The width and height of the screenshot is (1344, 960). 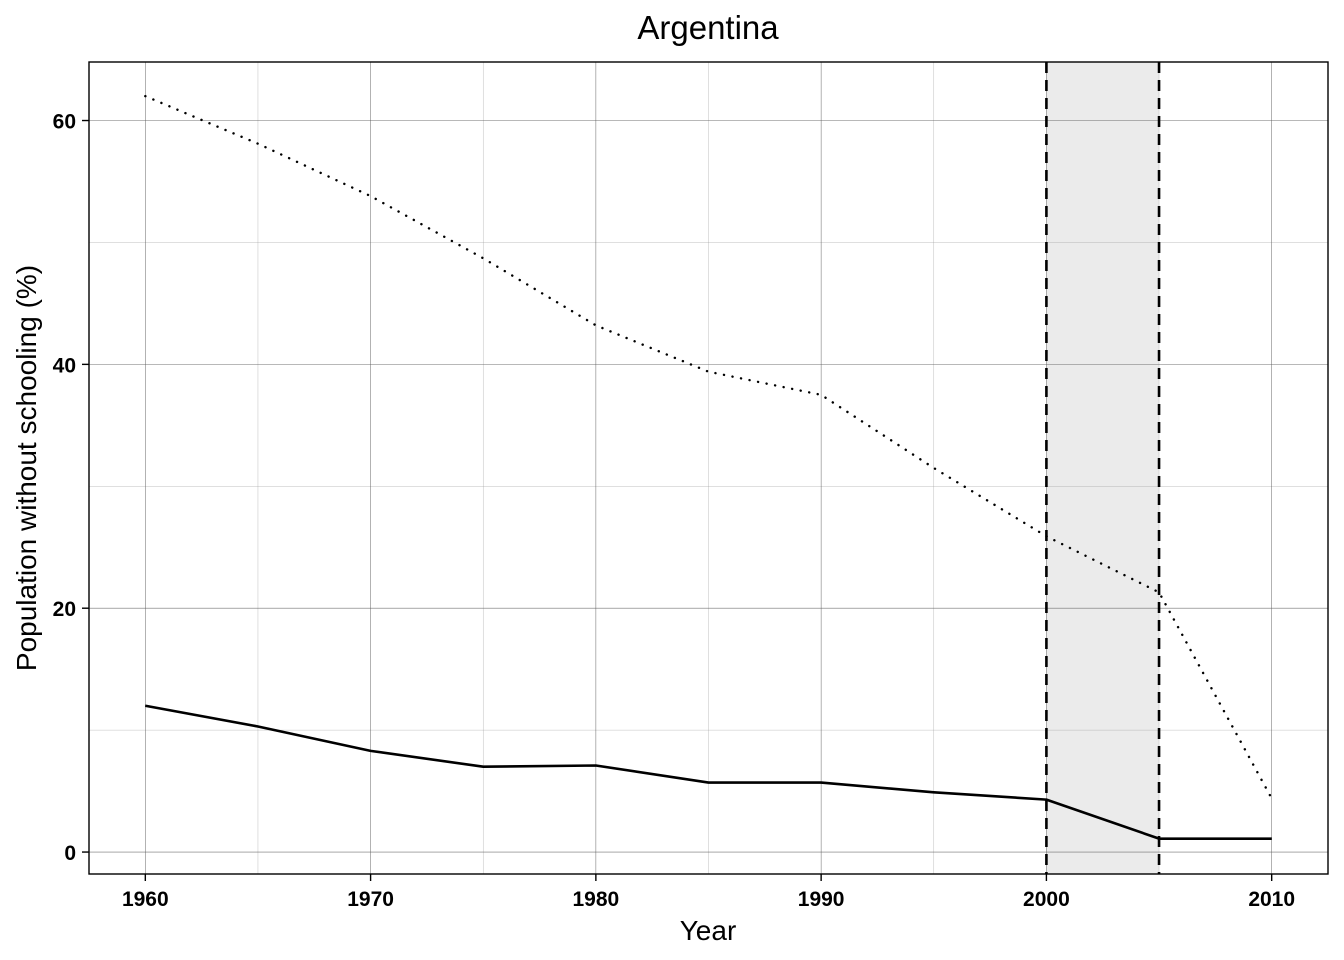 I want to click on y-axis-label: Population without schooling (%), so click(x=26, y=468).